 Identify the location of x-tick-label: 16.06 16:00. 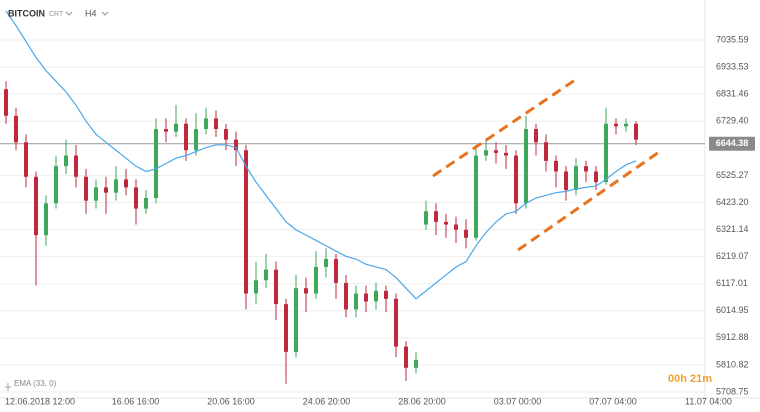
(136, 401).